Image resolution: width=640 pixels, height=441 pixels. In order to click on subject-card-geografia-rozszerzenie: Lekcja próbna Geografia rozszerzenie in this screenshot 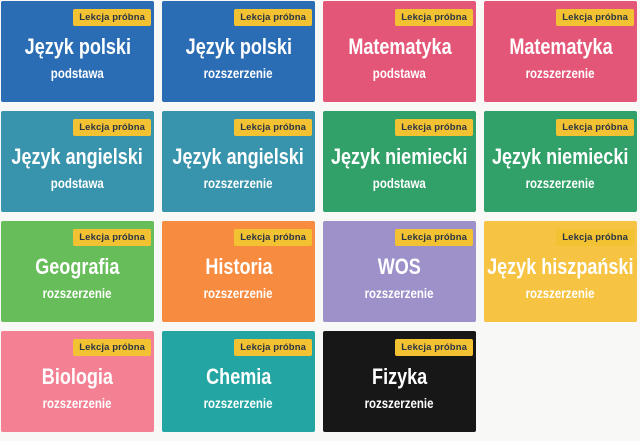, I will do `click(77, 271)`.